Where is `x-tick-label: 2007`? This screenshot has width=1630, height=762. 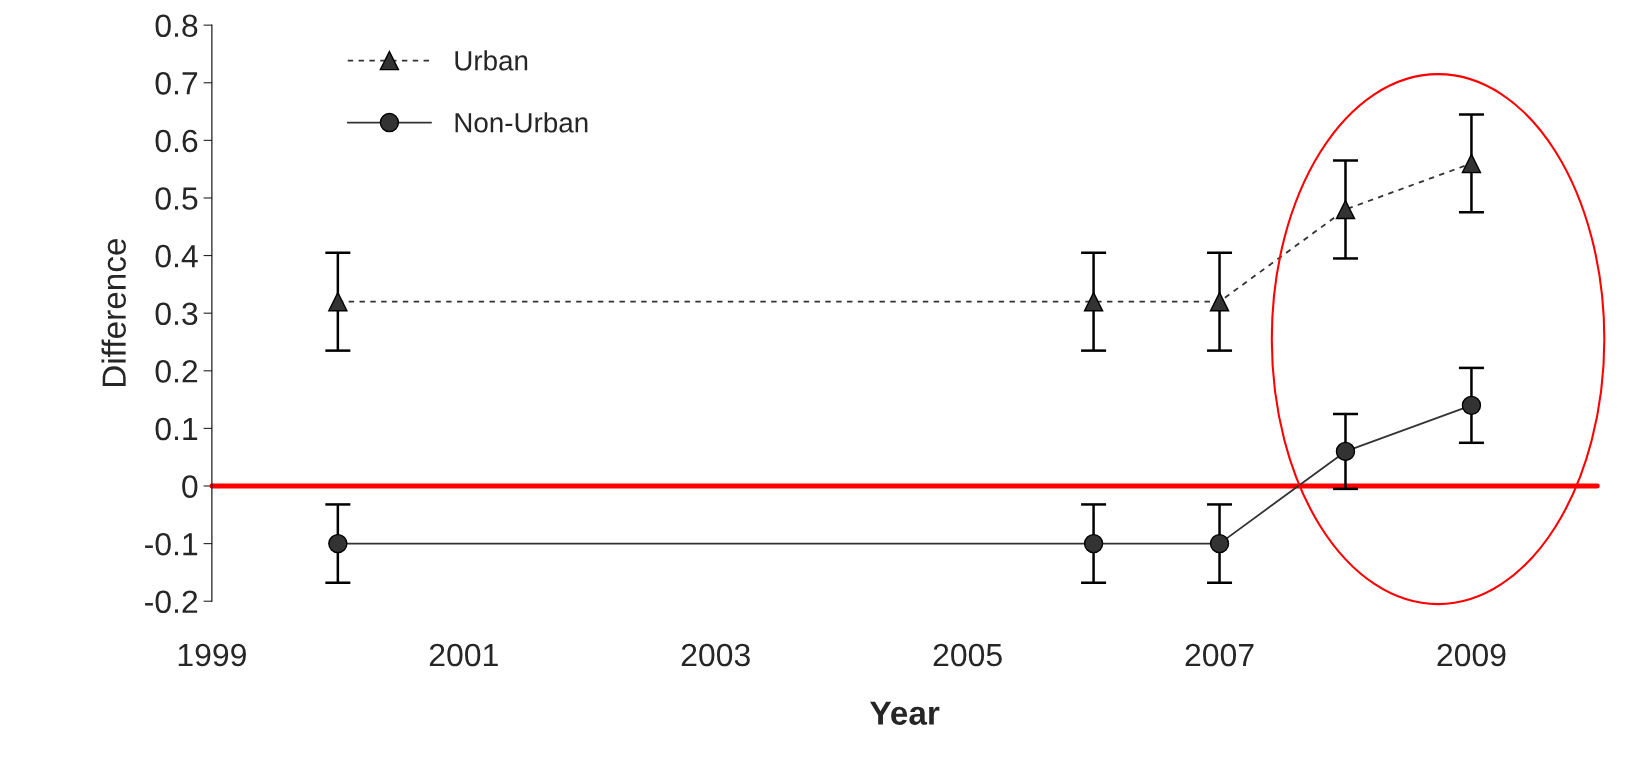
x-tick-label: 2007 is located at coordinates (1219, 655).